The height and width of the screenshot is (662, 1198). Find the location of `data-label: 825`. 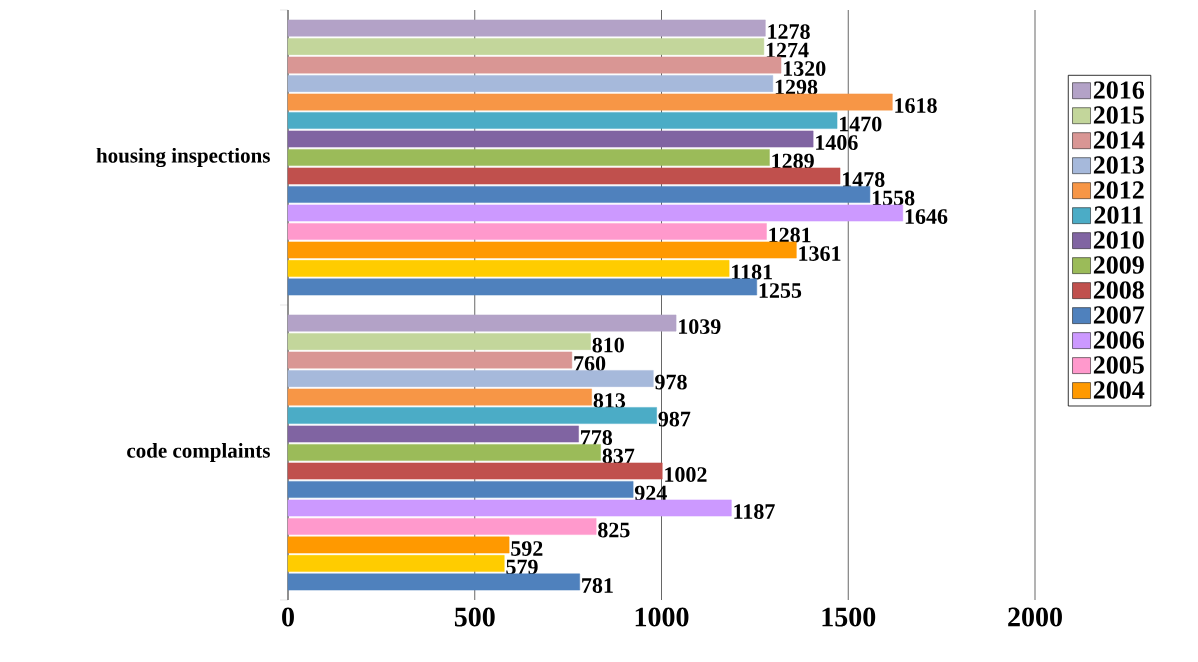

data-label: 825 is located at coordinates (614, 530).